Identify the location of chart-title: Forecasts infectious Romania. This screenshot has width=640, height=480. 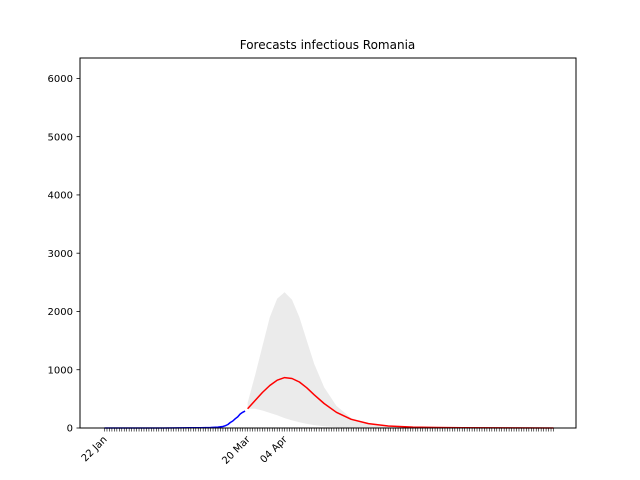
(328, 45).